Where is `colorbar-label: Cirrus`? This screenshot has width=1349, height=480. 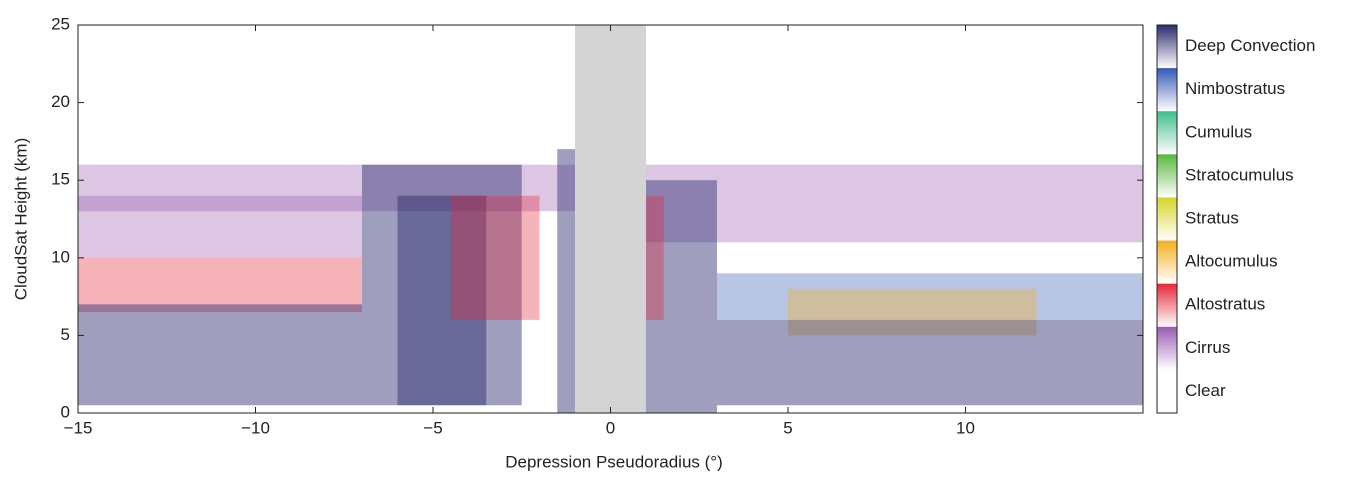 colorbar-label: Cirrus is located at coordinates (1207, 347).